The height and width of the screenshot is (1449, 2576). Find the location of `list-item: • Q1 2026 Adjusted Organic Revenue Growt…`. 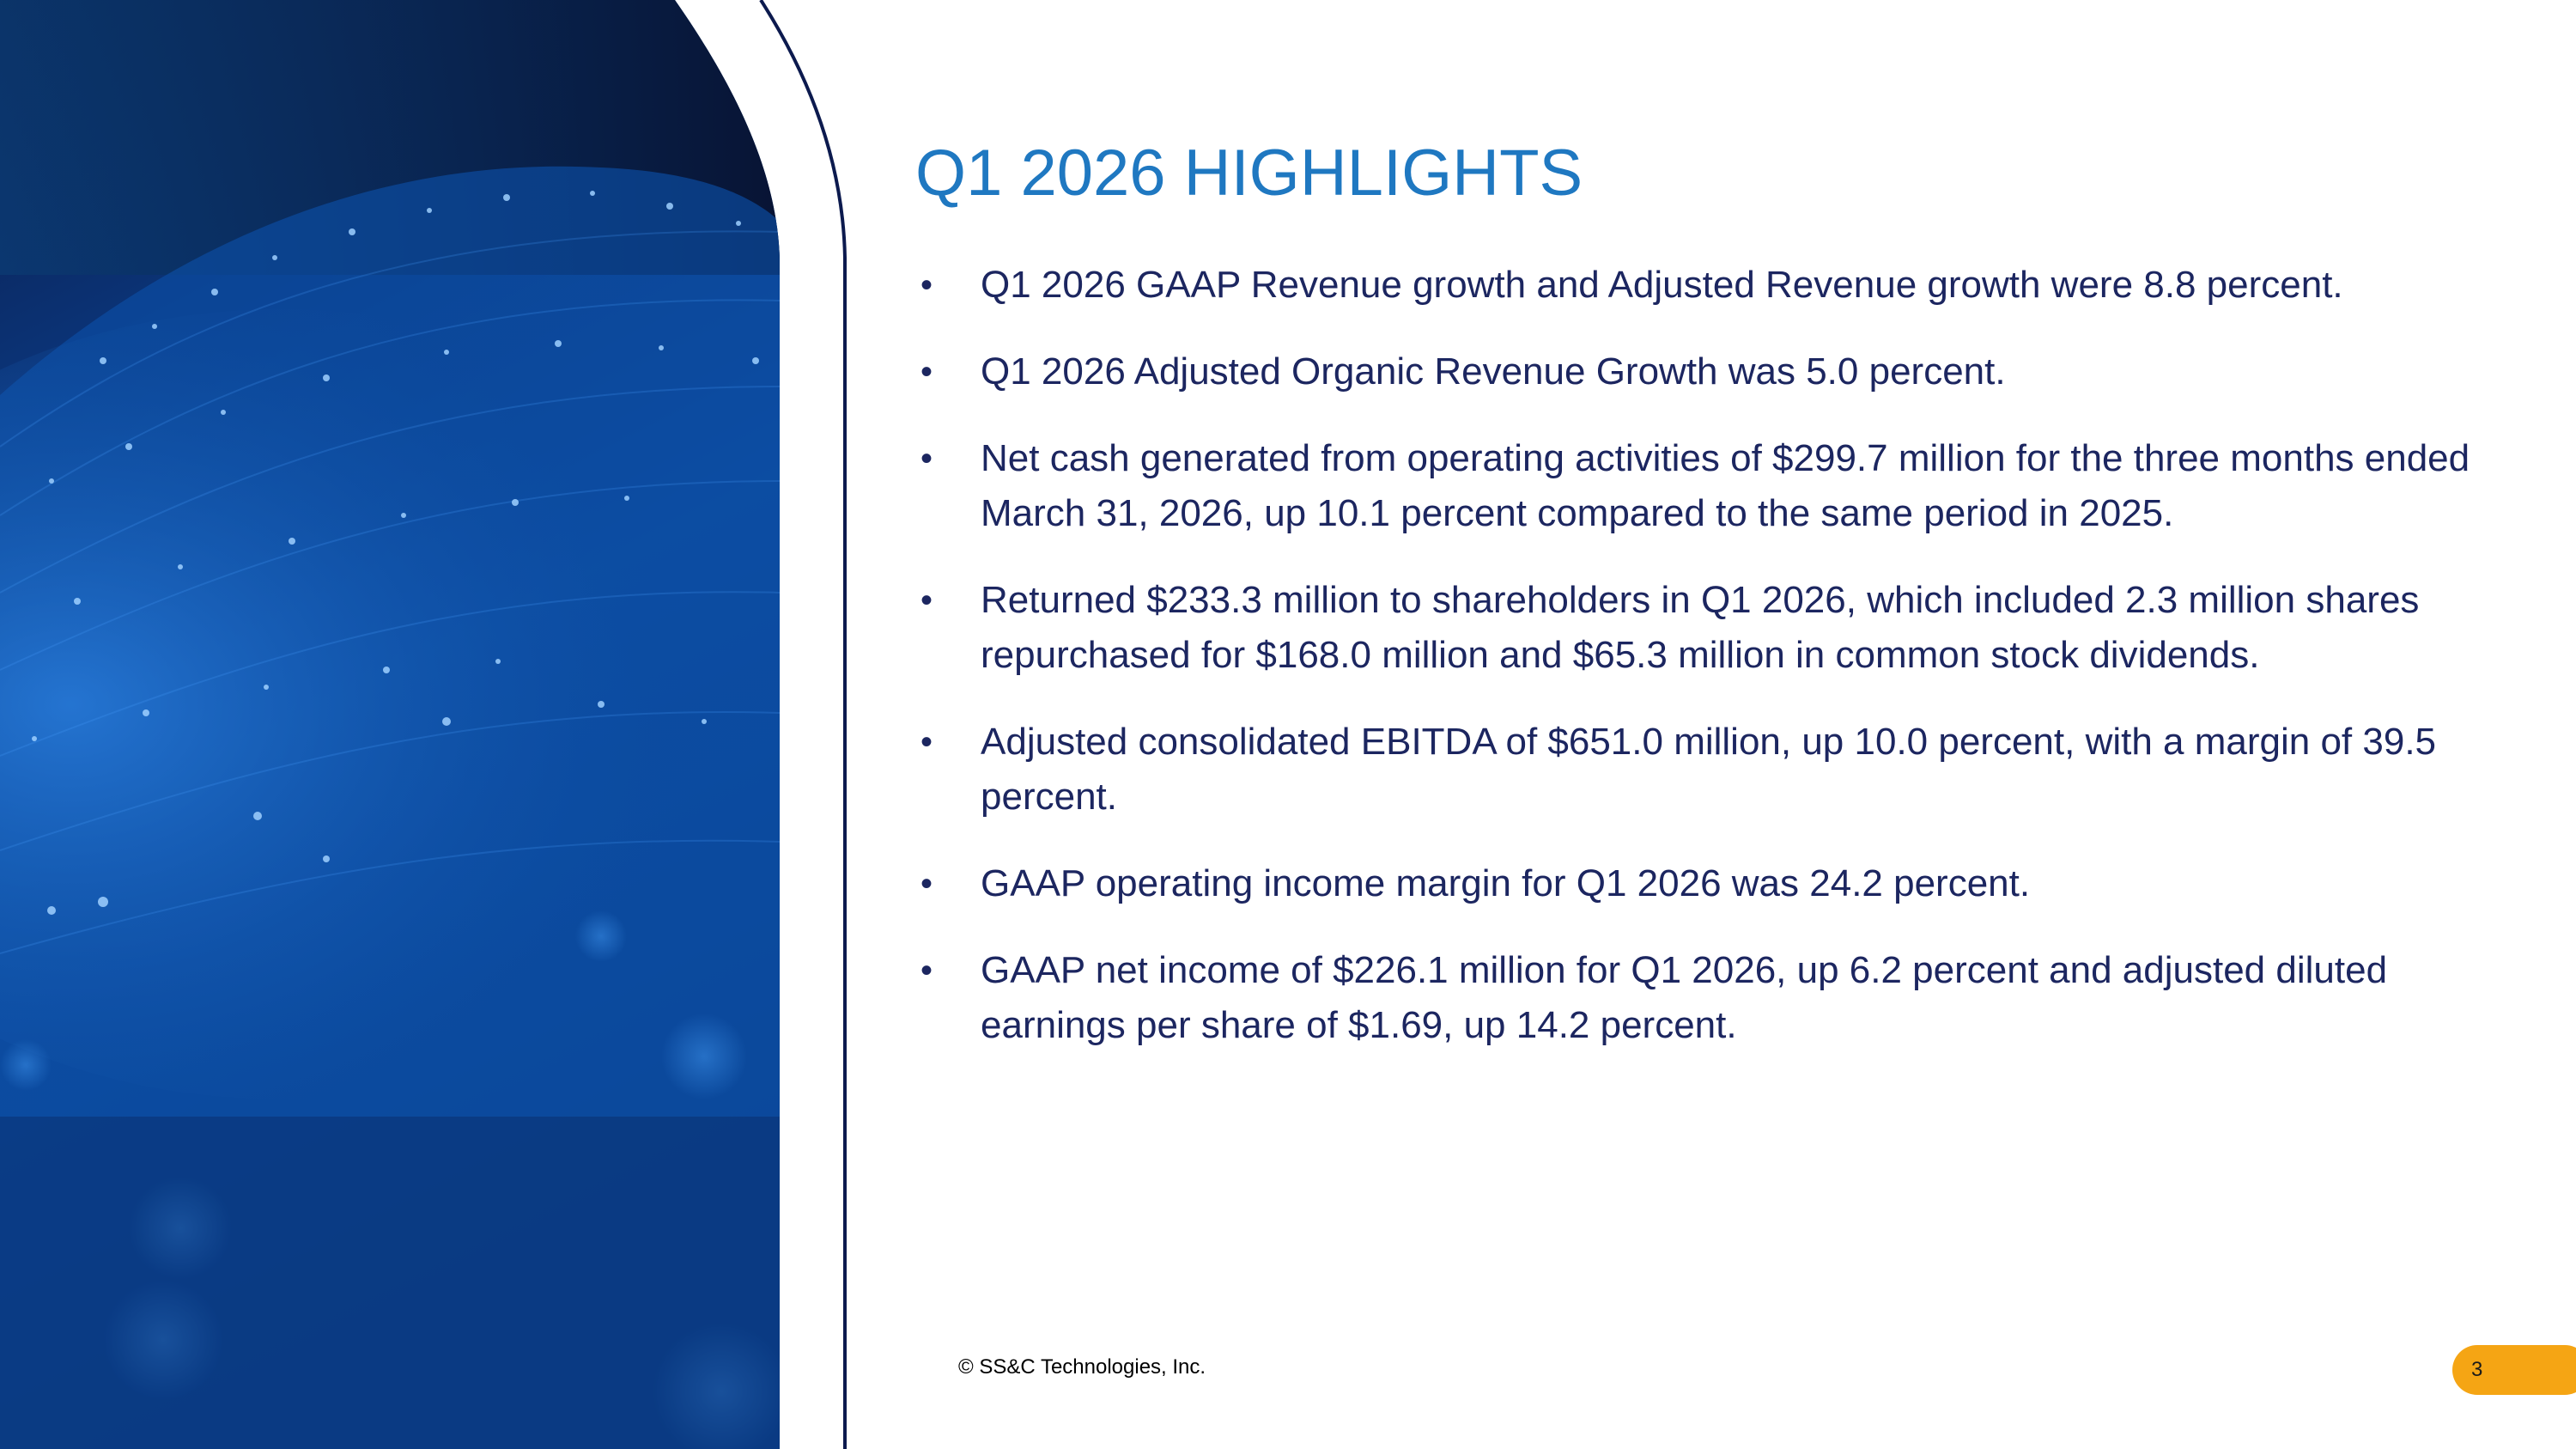

list-item: • Q1 2026 Adjusted Organic Revenue Growt… is located at coordinates (1722, 371).